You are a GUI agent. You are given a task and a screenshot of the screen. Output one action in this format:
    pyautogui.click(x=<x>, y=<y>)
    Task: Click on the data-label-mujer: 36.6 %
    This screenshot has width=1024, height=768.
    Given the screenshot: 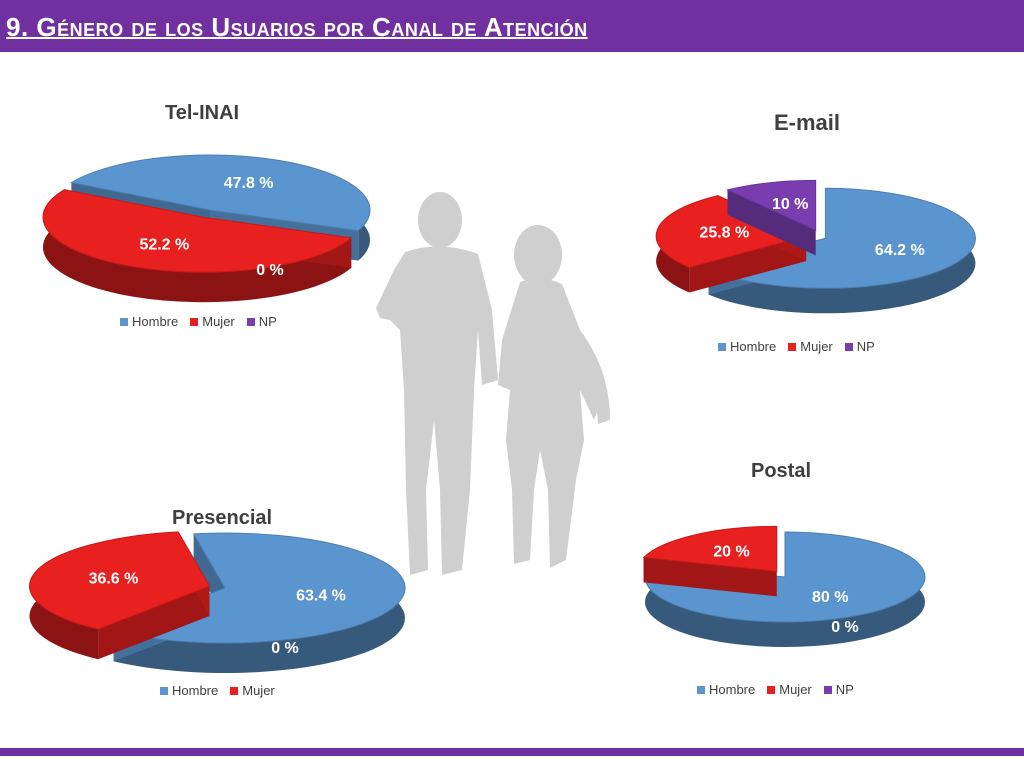 What is the action you would take?
    pyautogui.click(x=114, y=579)
    